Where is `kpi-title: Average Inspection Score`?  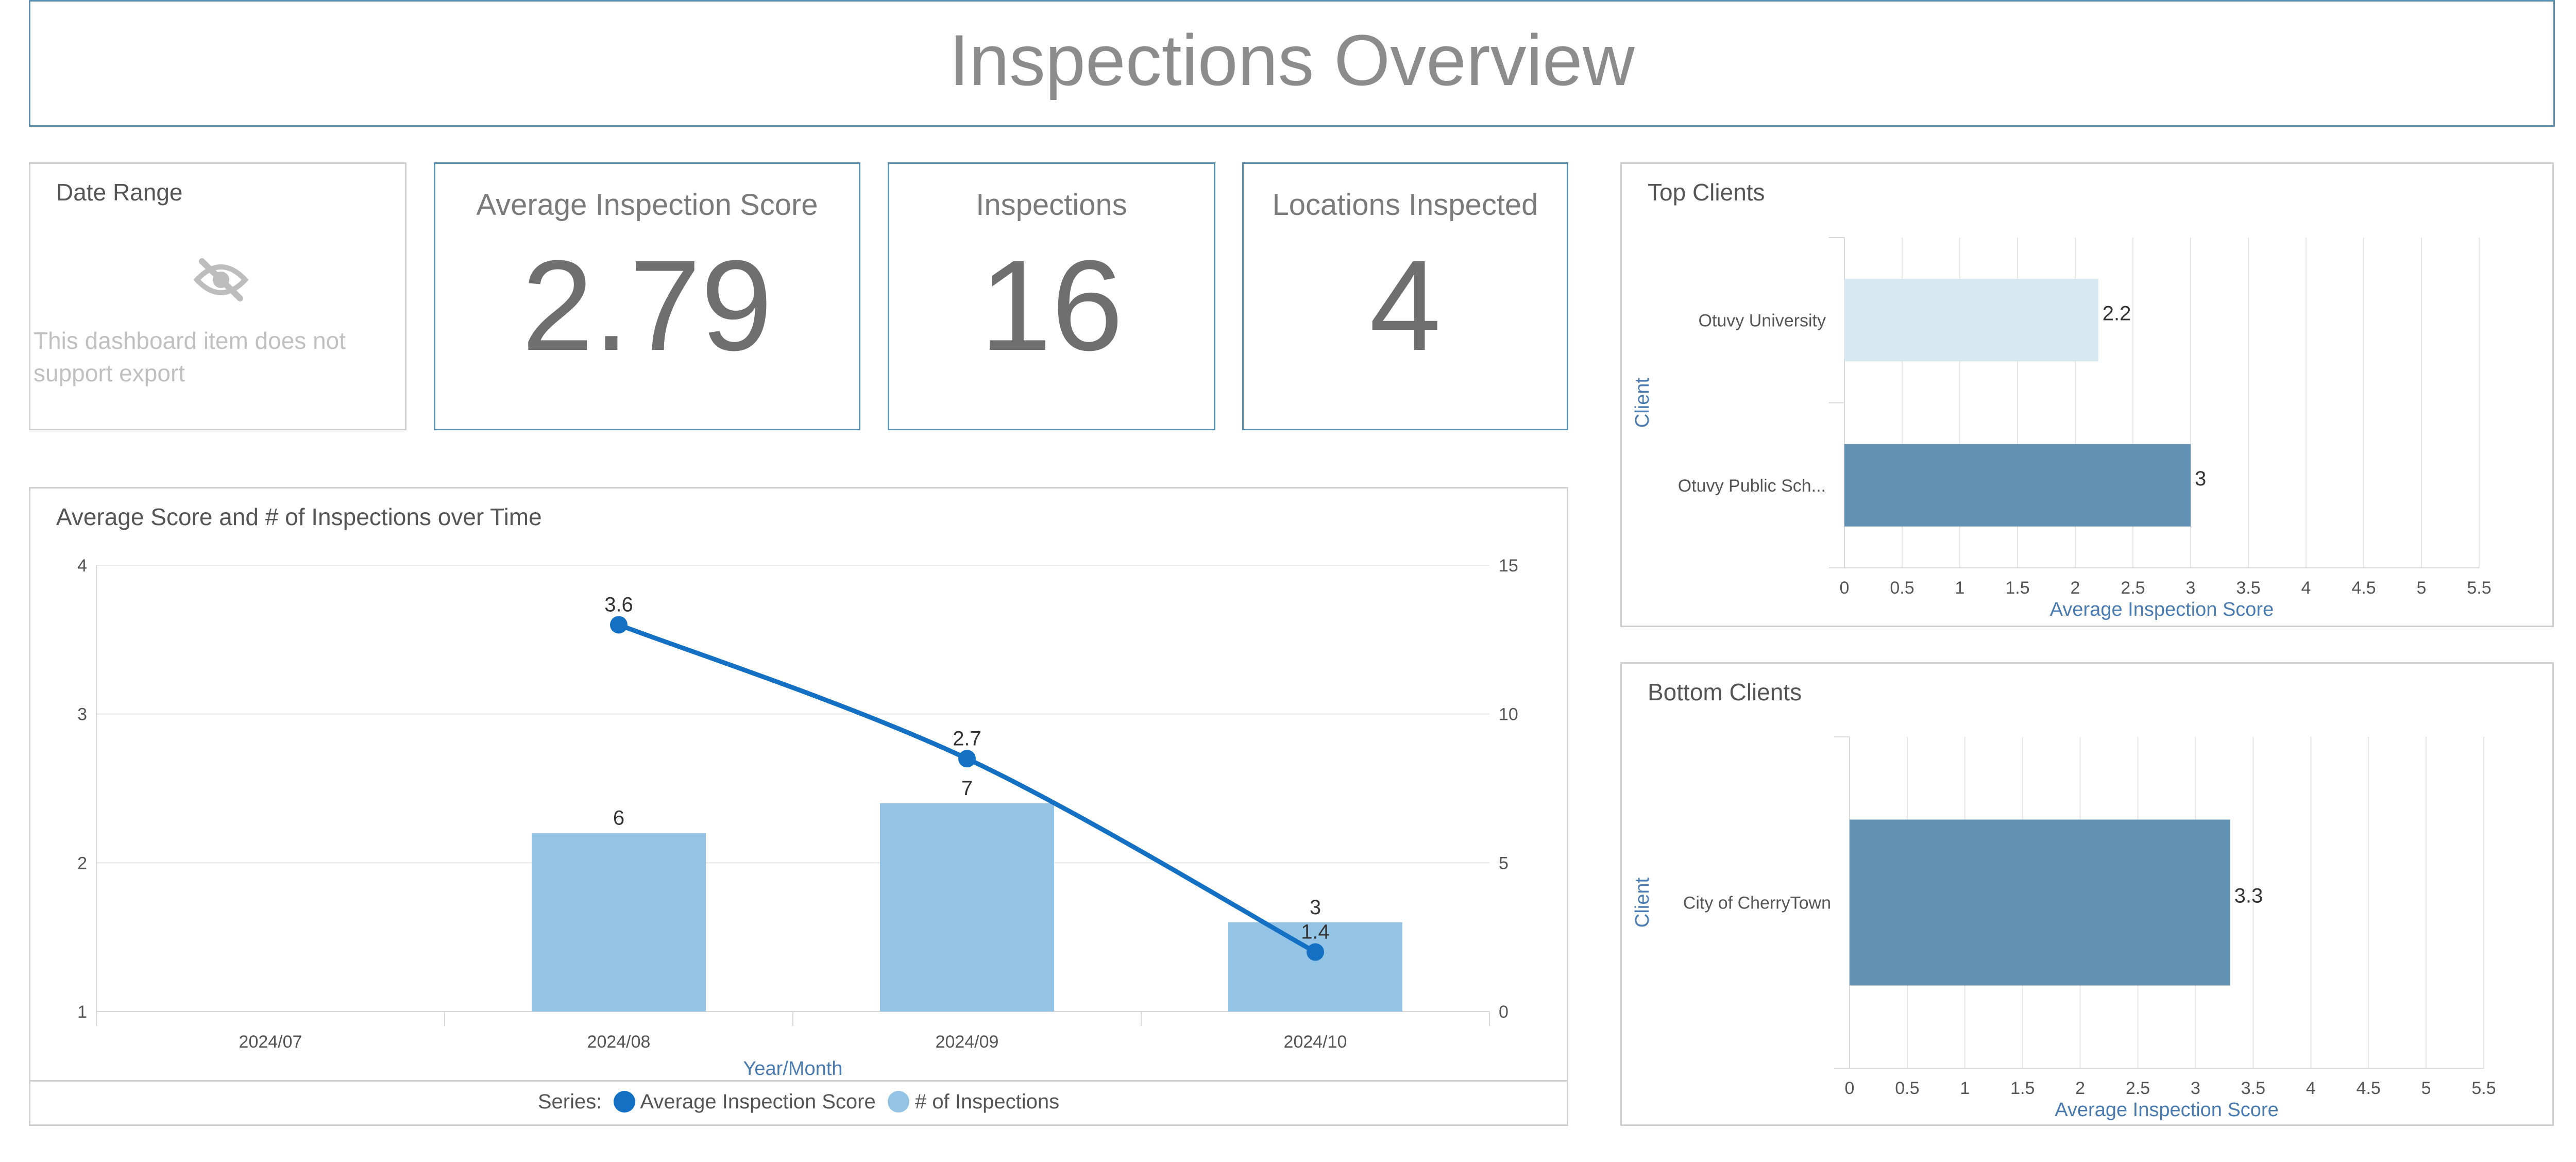
kpi-title: Average Inspection Score is located at coordinates (647, 205).